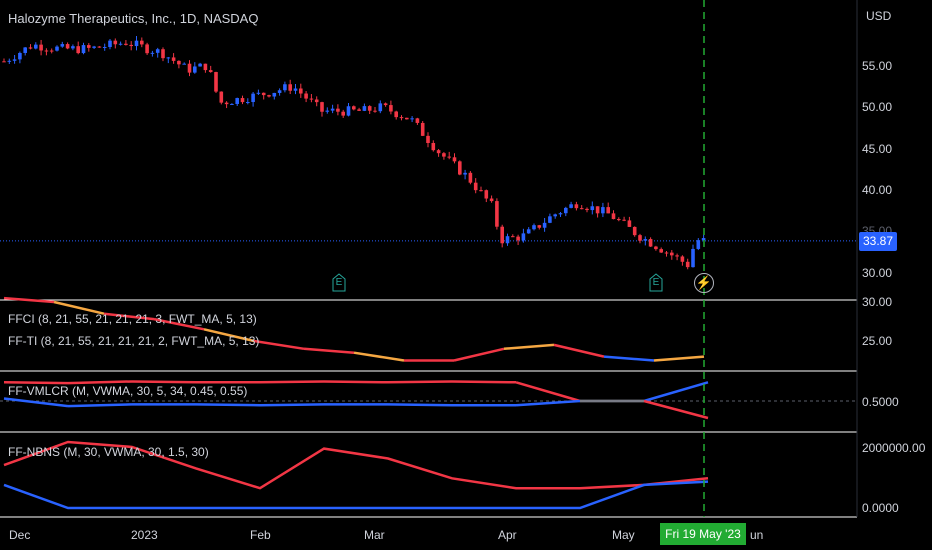  Describe the element at coordinates (704, 283) in the screenshot. I see `bolt-icon: ⚡` at that location.